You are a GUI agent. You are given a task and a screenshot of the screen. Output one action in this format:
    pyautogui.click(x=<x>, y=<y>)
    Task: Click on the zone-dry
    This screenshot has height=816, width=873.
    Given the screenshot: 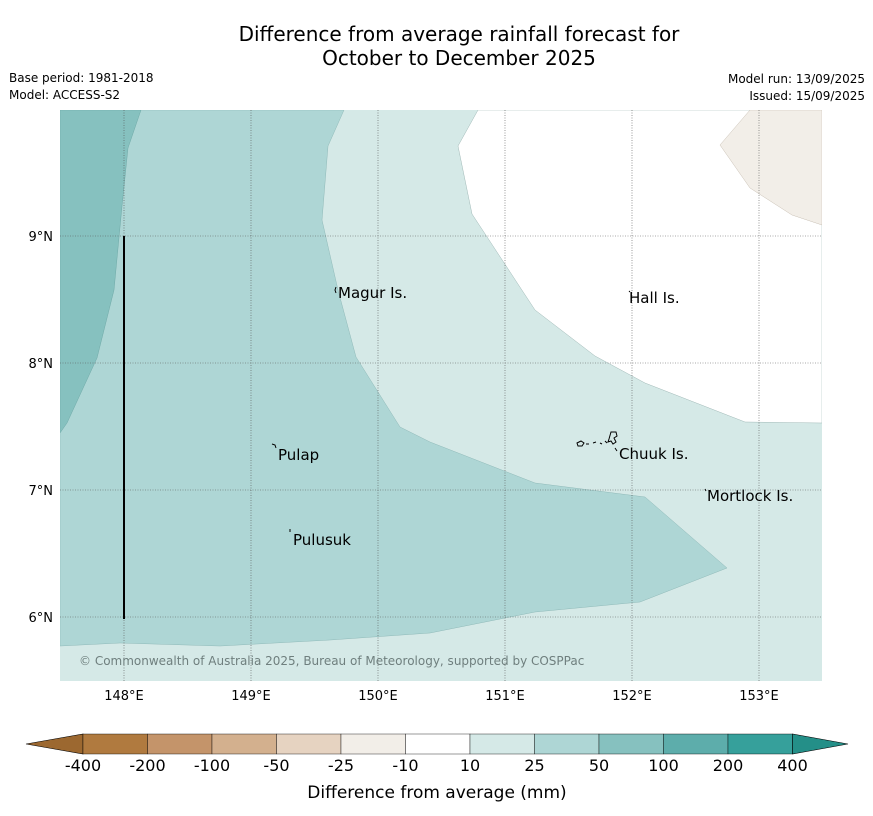 What is the action you would take?
    pyautogui.click(x=770, y=168)
    